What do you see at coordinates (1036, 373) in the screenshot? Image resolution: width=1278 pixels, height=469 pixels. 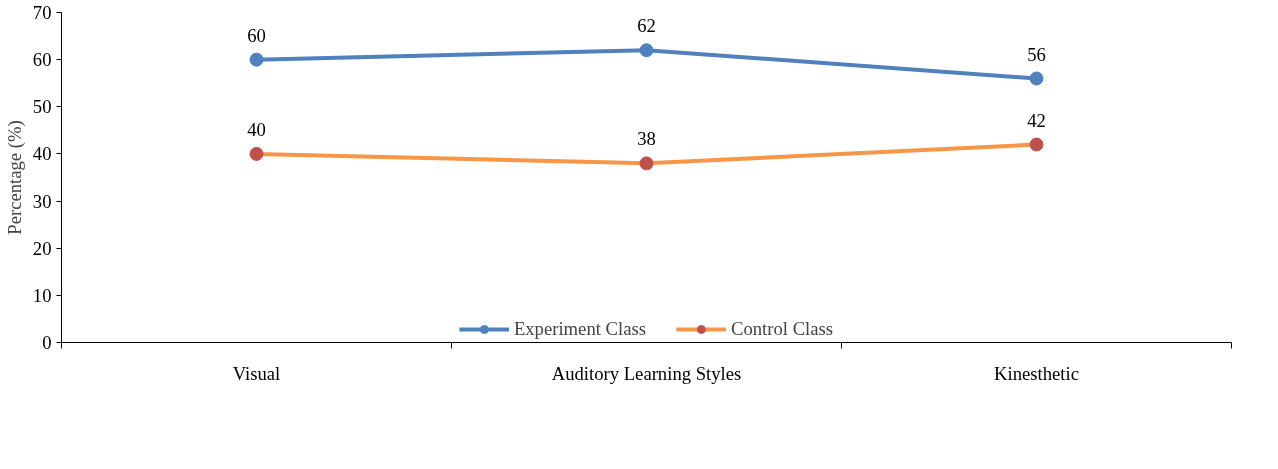 I see `x-tick-label: Kinesthetic` at bounding box center [1036, 373].